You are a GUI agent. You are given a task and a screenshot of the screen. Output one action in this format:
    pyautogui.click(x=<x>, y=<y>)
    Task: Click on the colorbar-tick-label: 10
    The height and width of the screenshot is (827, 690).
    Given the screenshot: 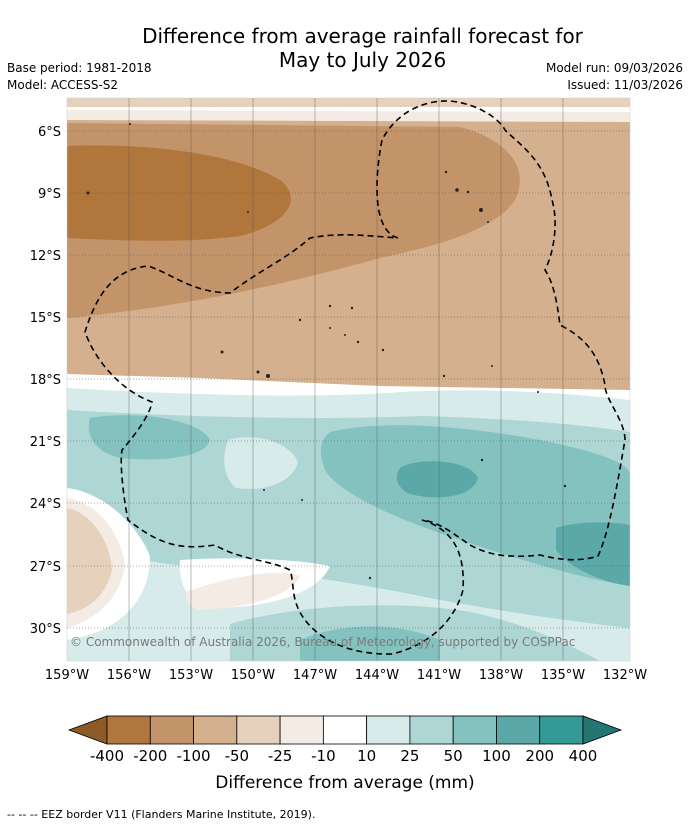 What is the action you would take?
    pyautogui.click(x=366, y=756)
    